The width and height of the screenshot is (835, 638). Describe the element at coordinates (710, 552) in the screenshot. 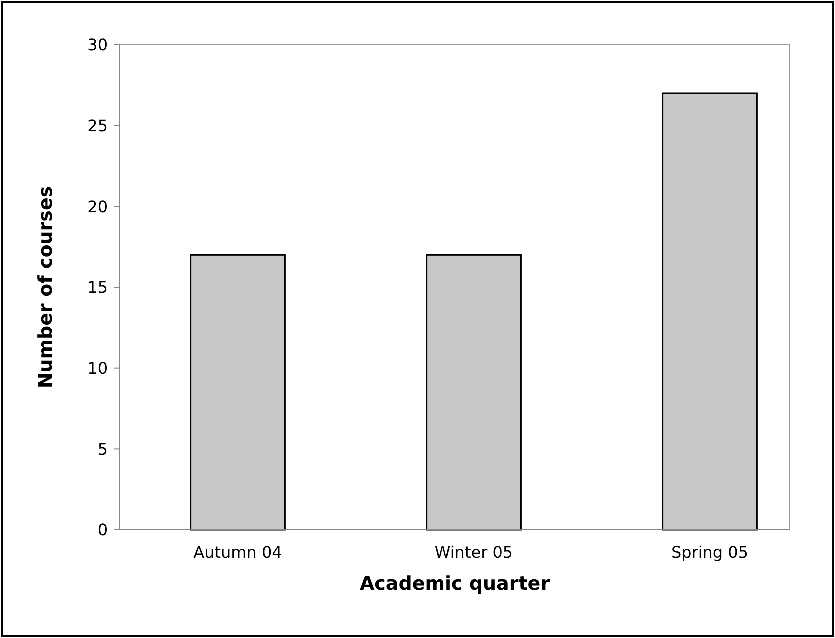

I see `x-tick-label: Spring 05` at that location.